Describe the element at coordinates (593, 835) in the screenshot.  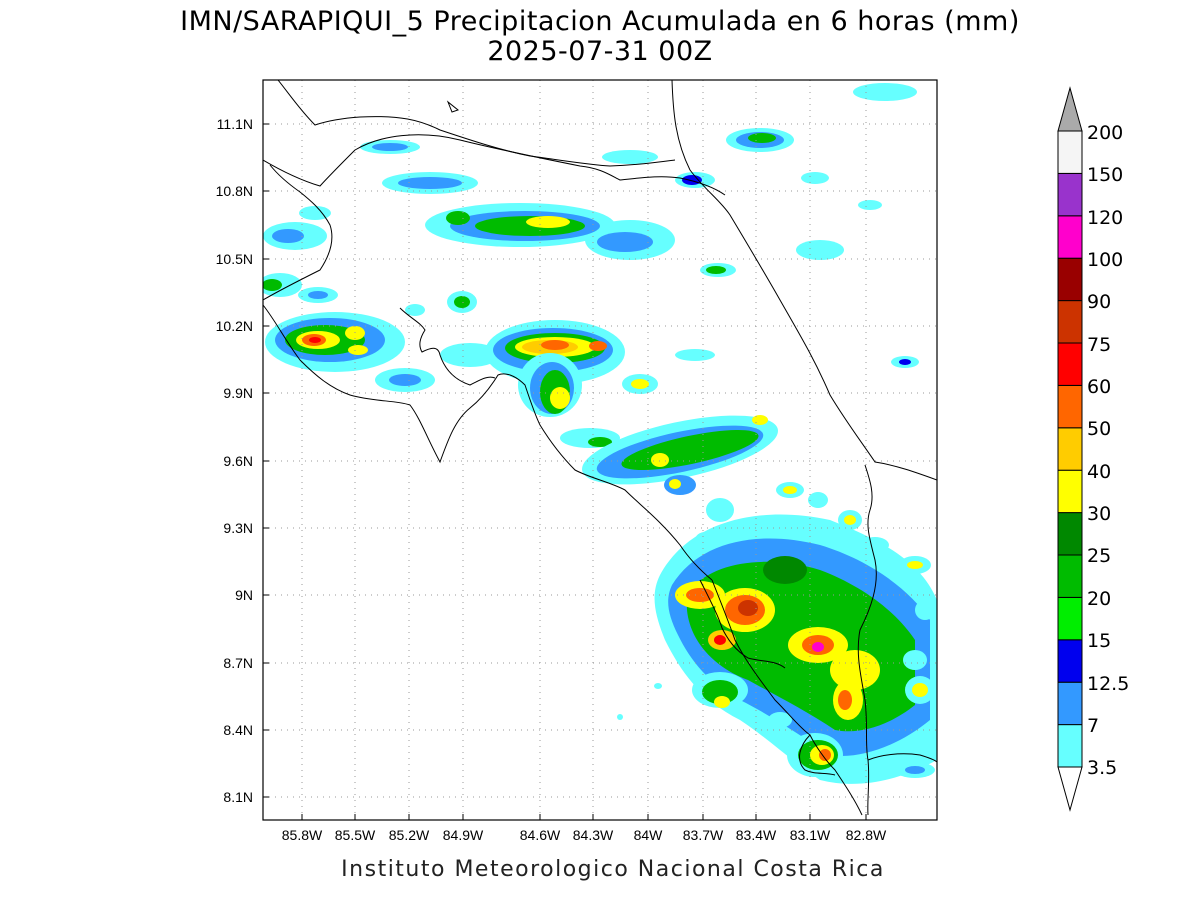
I see `lon-tick-label: 84.3W` at that location.